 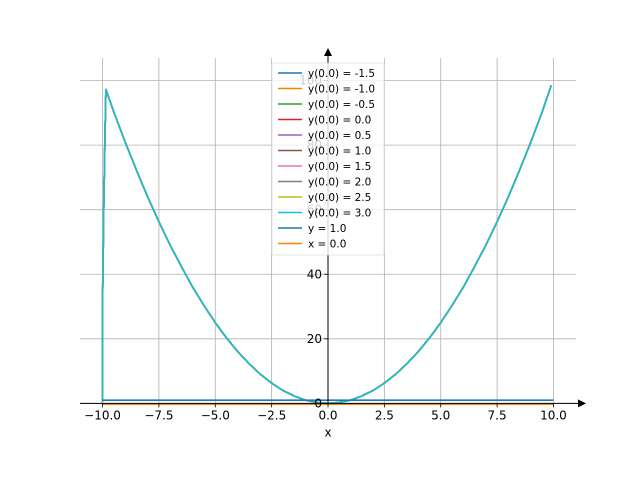 I want to click on y-axis-arrow, so click(x=328, y=52).